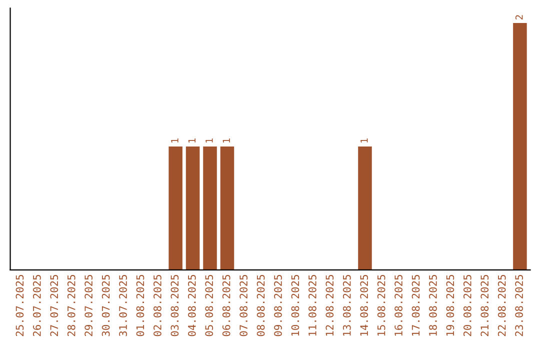 The image size is (540, 340). I want to click on x-tick-label: 13.08.2025, so click(346, 305).